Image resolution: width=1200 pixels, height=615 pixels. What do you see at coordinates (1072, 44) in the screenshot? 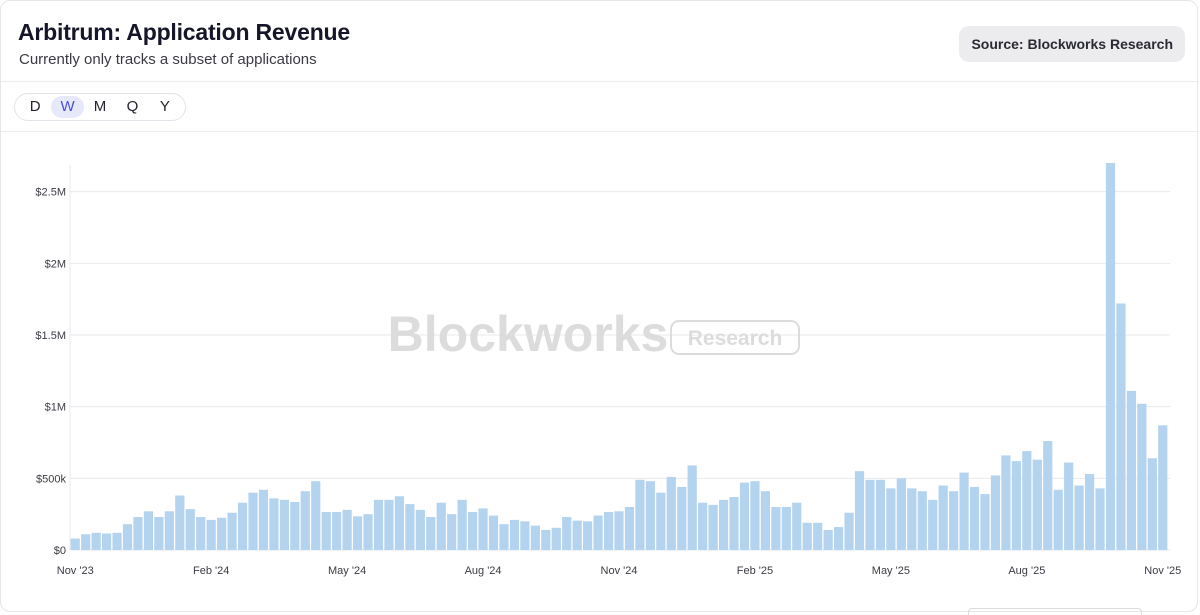
I see `source-badge: Source: Blockworks Research` at bounding box center [1072, 44].